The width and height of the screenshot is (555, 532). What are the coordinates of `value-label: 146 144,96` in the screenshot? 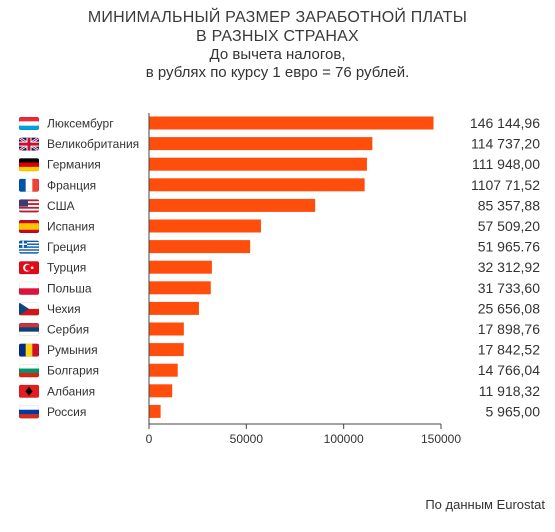 It's located at (505, 123).